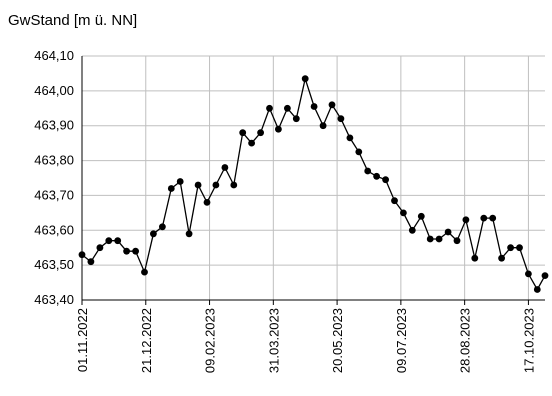  Describe the element at coordinates (146, 340) in the screenshot. I see `x-tick-label: 21.12.2022` at that location.